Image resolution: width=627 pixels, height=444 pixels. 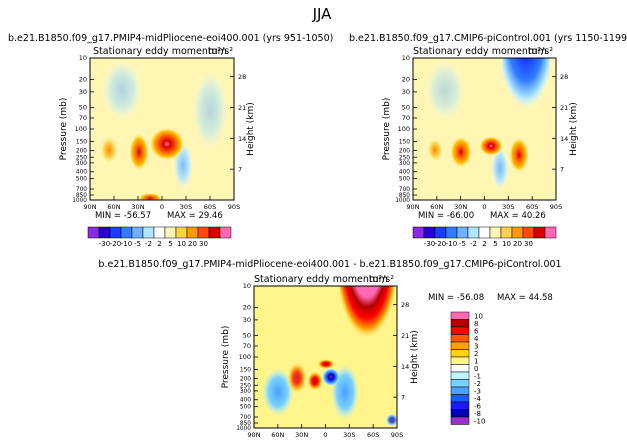 I want to click on colorbar-label: -2, so click(x=477, y=384).